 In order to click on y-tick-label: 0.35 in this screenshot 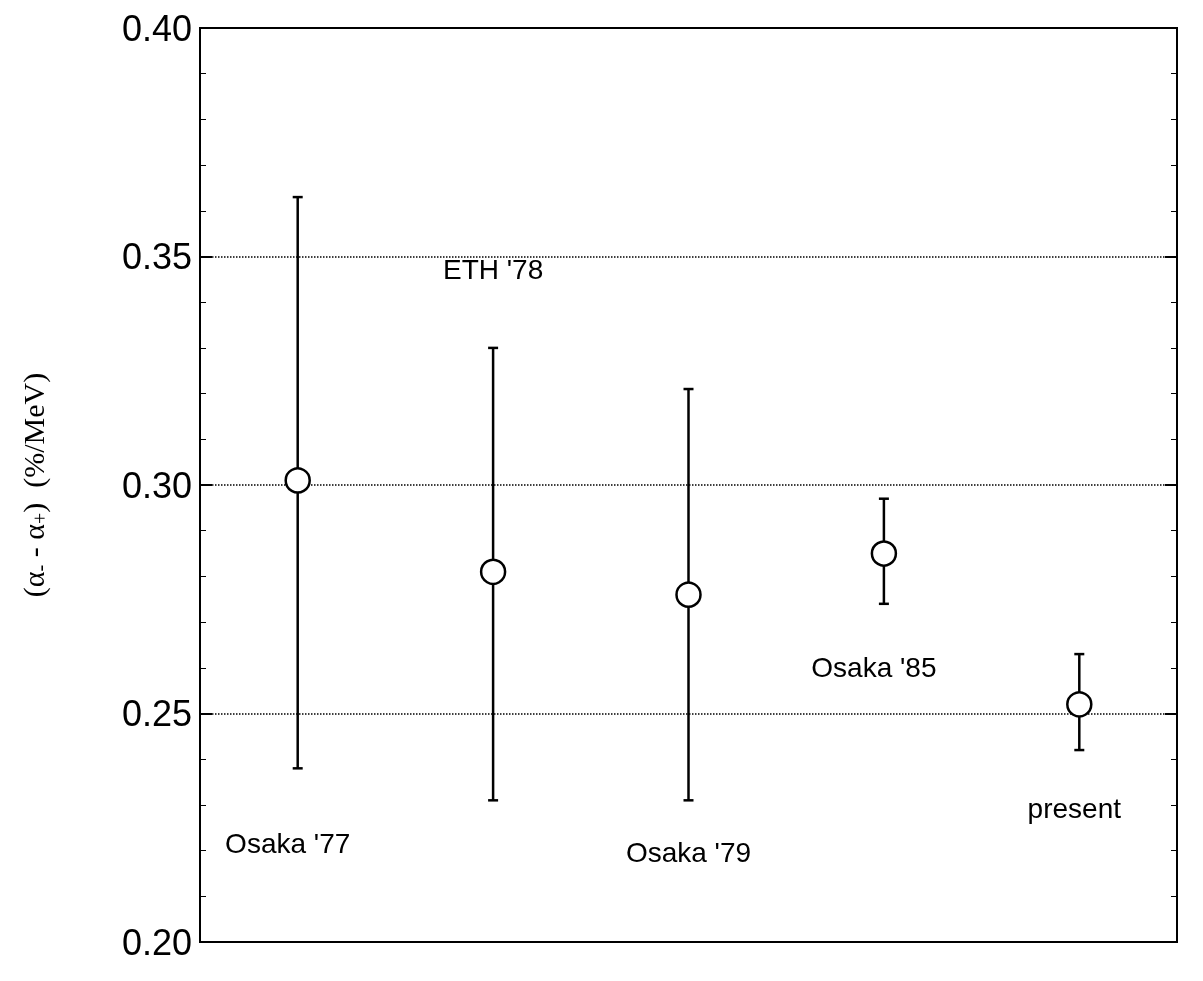, I will do `click(156, 256)`.